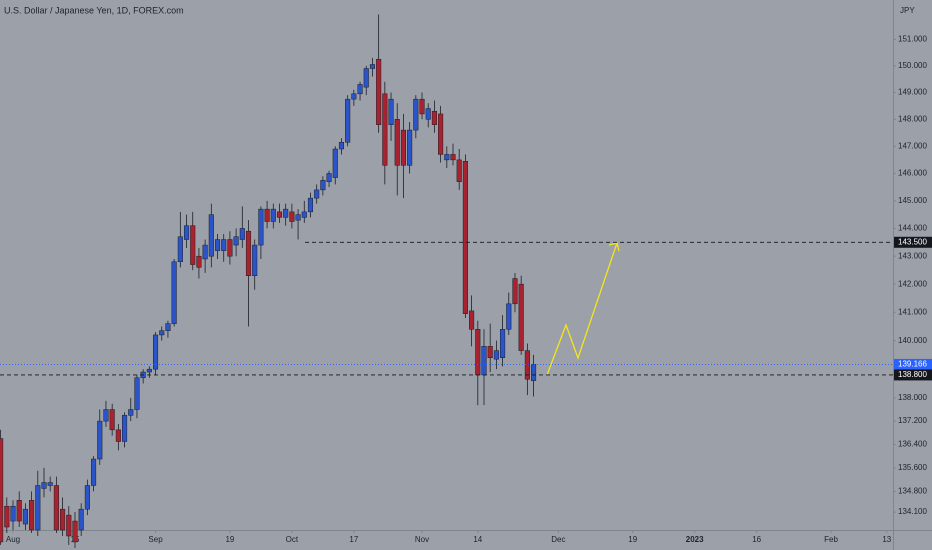  Describe the element at coordinates (912, 228) in the screenshot. I see `y-tick-label: 144.000` at that location.